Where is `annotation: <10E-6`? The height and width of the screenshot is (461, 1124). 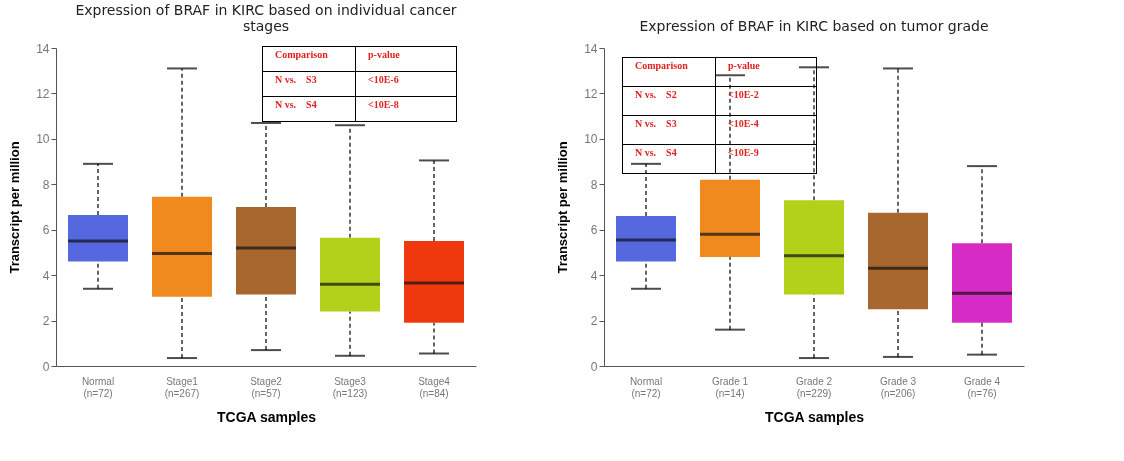
annotation: <10E-6 is located at coordinates (406, 84).